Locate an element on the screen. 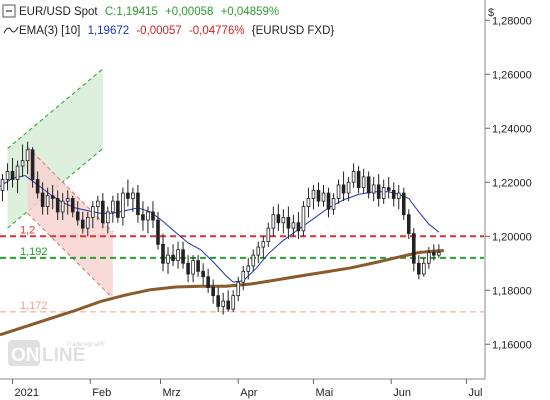 The width and height of the screenshot is (550, 400). legend-symbol: {EURUSD FXD} is located at coordinates (293, 31).